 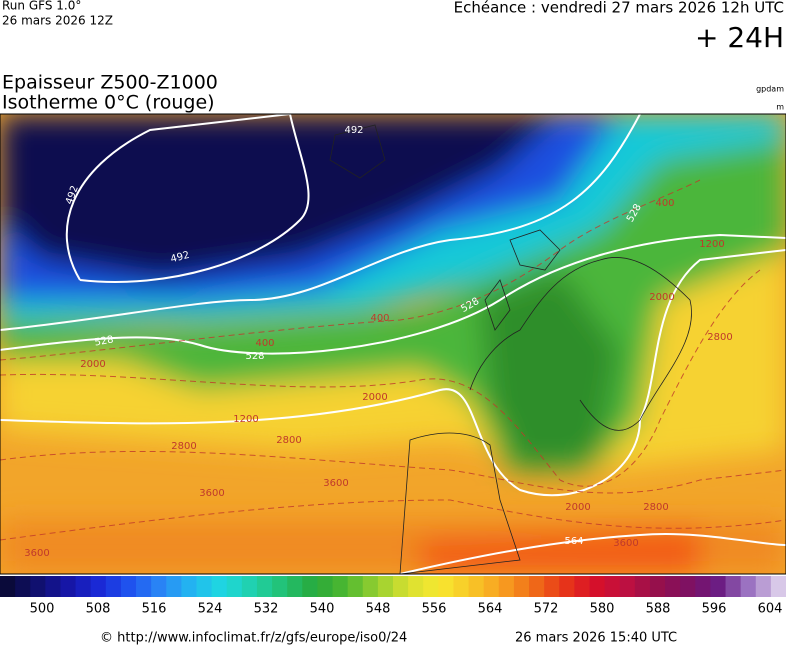 I want to click on colorbar-label: 500, so click(x=42, y=609).